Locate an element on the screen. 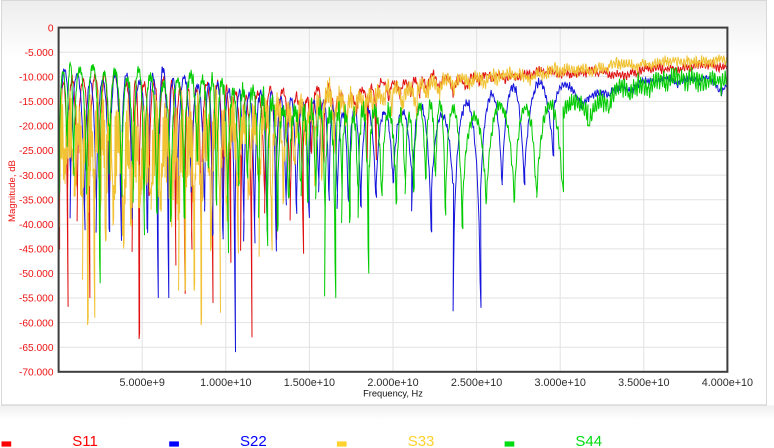 This screenshot has width=774, height=448. svg-text: -65.000 is located at coordinates (36, 348).